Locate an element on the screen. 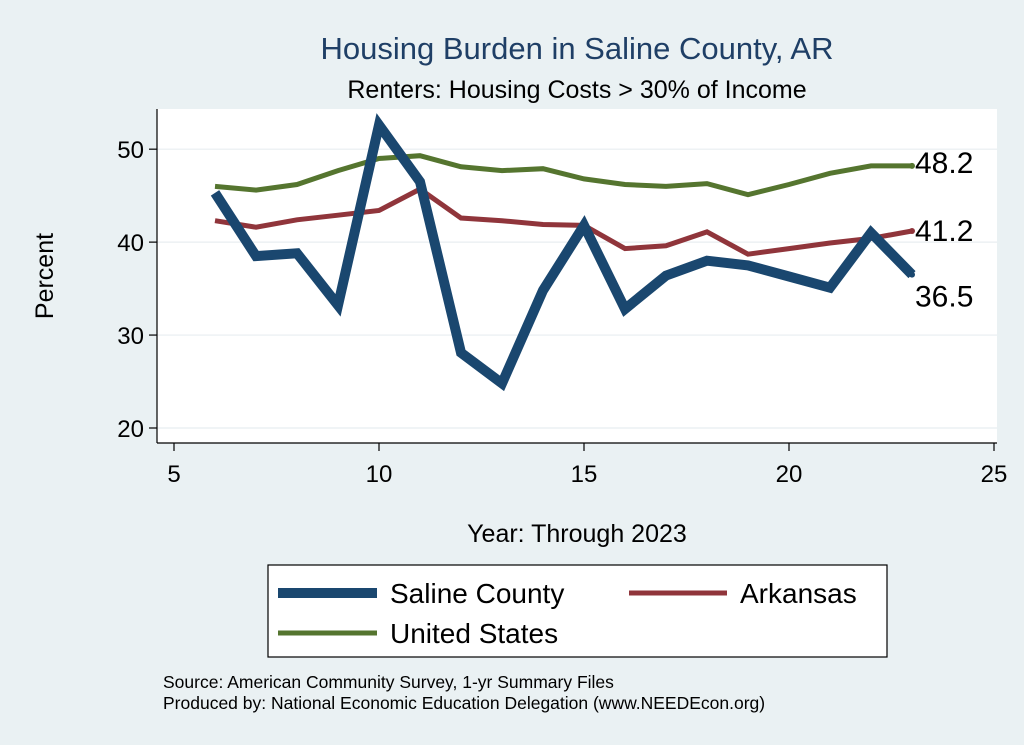 Image resolution: width=1024 pixels, height=745 pixels. series-end-marker-saline-county is located at coordinates (912, 274).